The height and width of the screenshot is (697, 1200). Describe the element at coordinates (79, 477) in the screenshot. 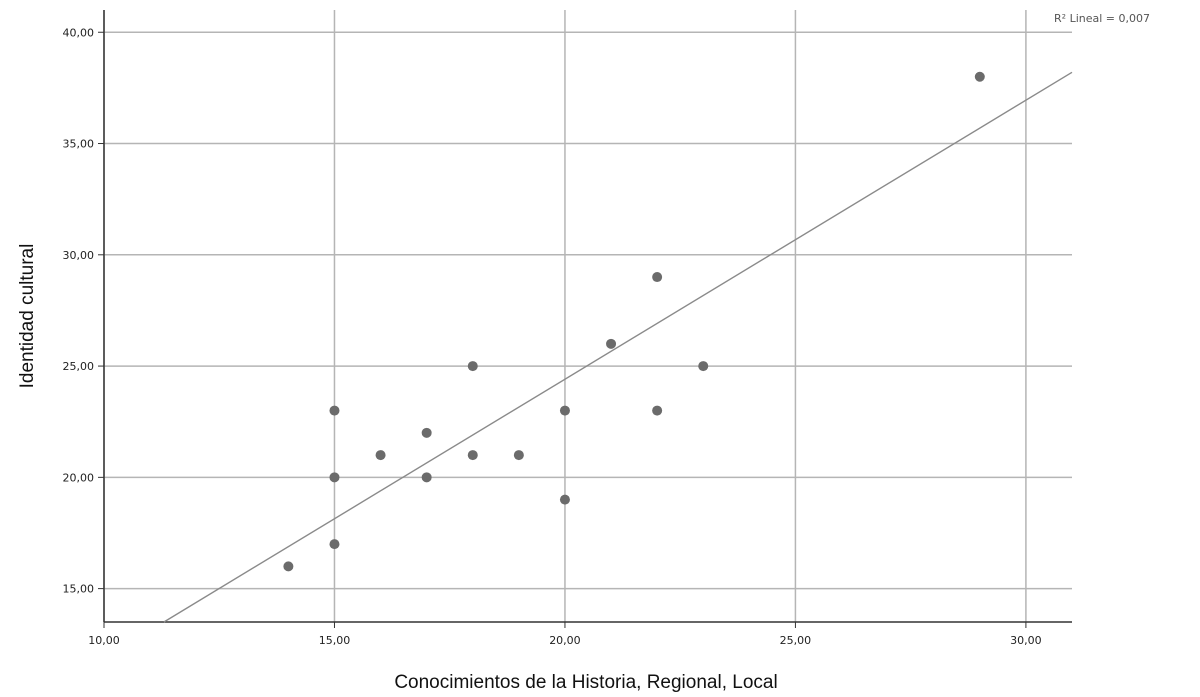

I see `y-tick-label: 20,00` at that location.